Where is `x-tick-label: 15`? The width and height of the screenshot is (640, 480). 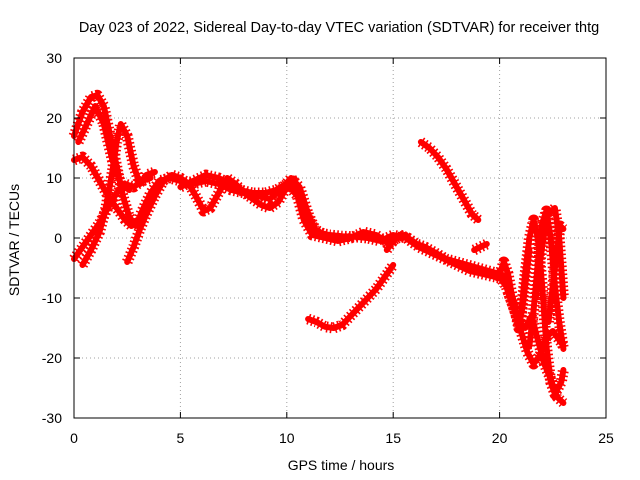 x-tick-label: 15 is located at coordinates (393, 438).